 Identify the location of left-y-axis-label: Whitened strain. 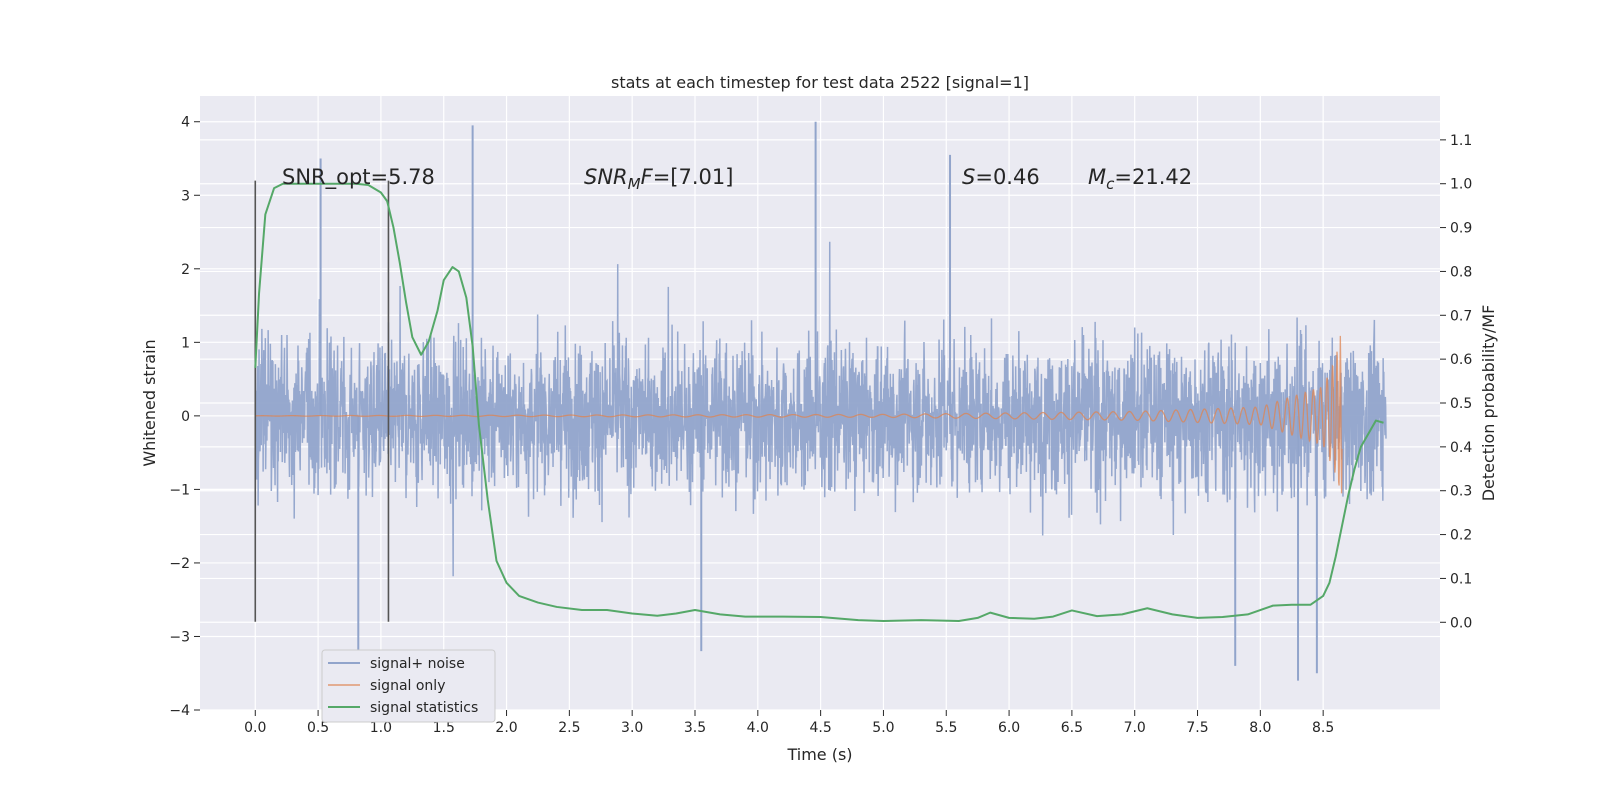
(149, 402).